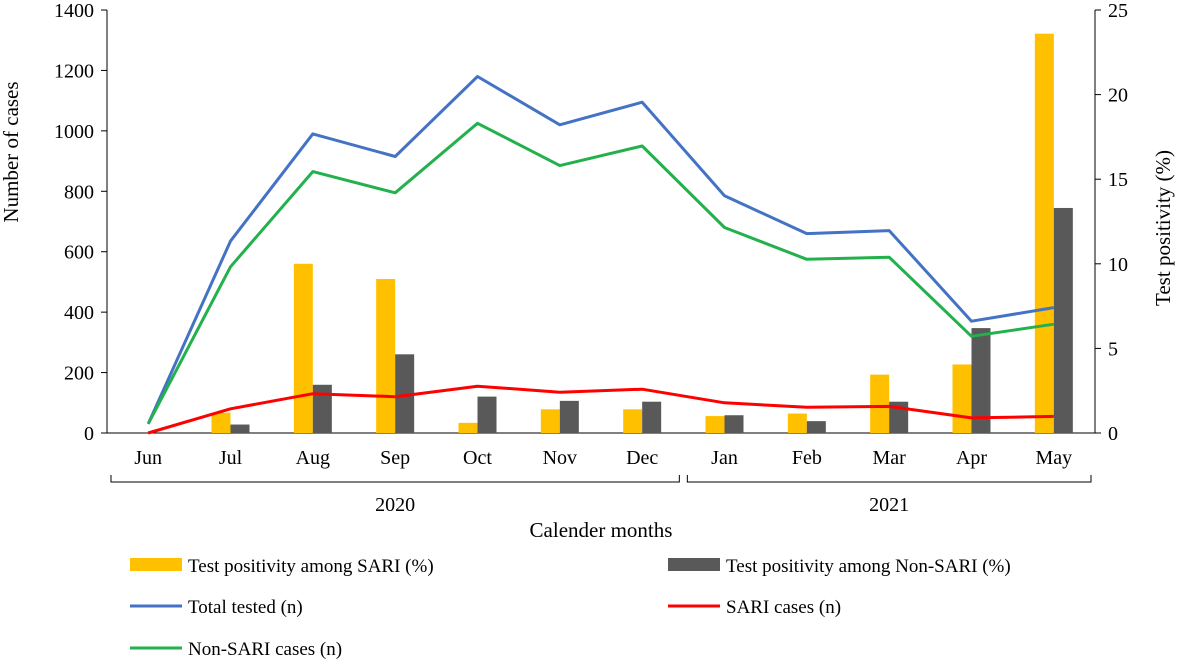 The width and height of the screenshot is (1179, 662). What do you see at coordinates (74, 71) in the screenshot?
I see `left-tick-label: 1200` at bounding box center [74, 71].